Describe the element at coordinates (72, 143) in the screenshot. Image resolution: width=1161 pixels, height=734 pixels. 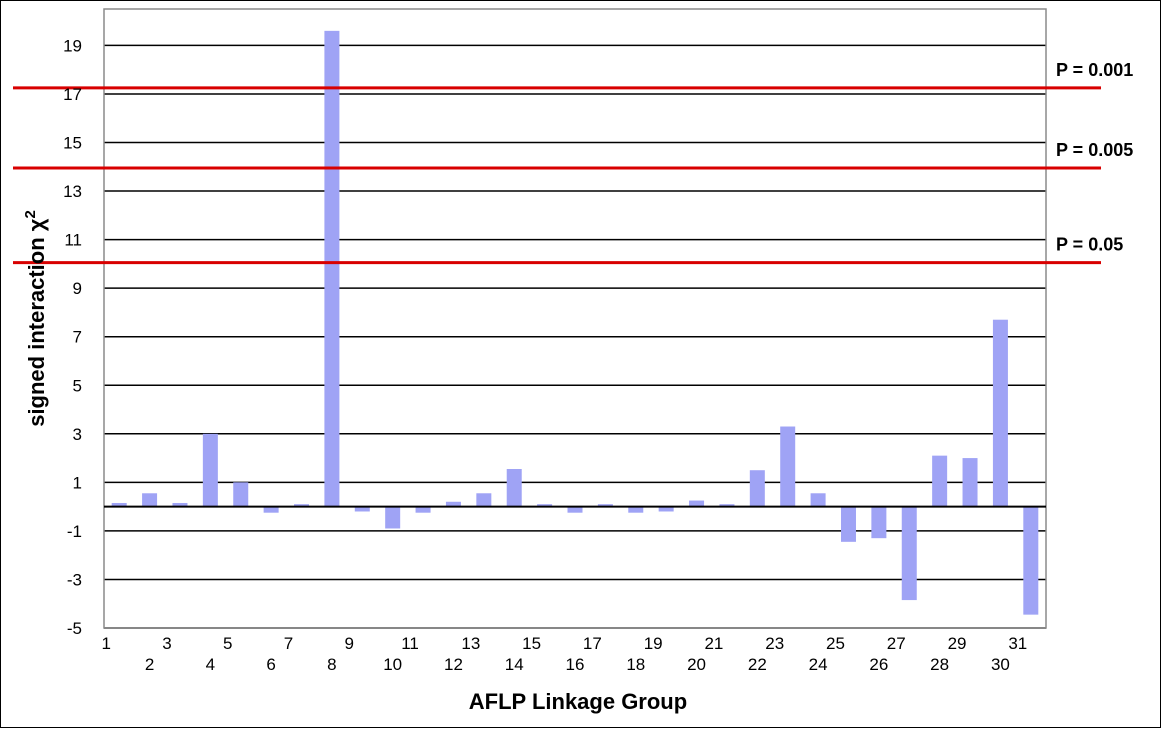
I see `y-tick-label: 15` at that location.